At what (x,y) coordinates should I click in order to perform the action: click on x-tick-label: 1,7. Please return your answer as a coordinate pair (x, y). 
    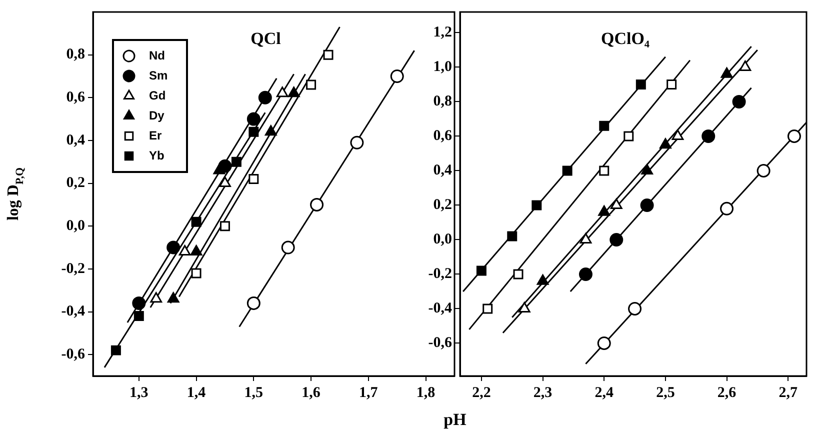
    Looking at the image, I should click on (368, 392).